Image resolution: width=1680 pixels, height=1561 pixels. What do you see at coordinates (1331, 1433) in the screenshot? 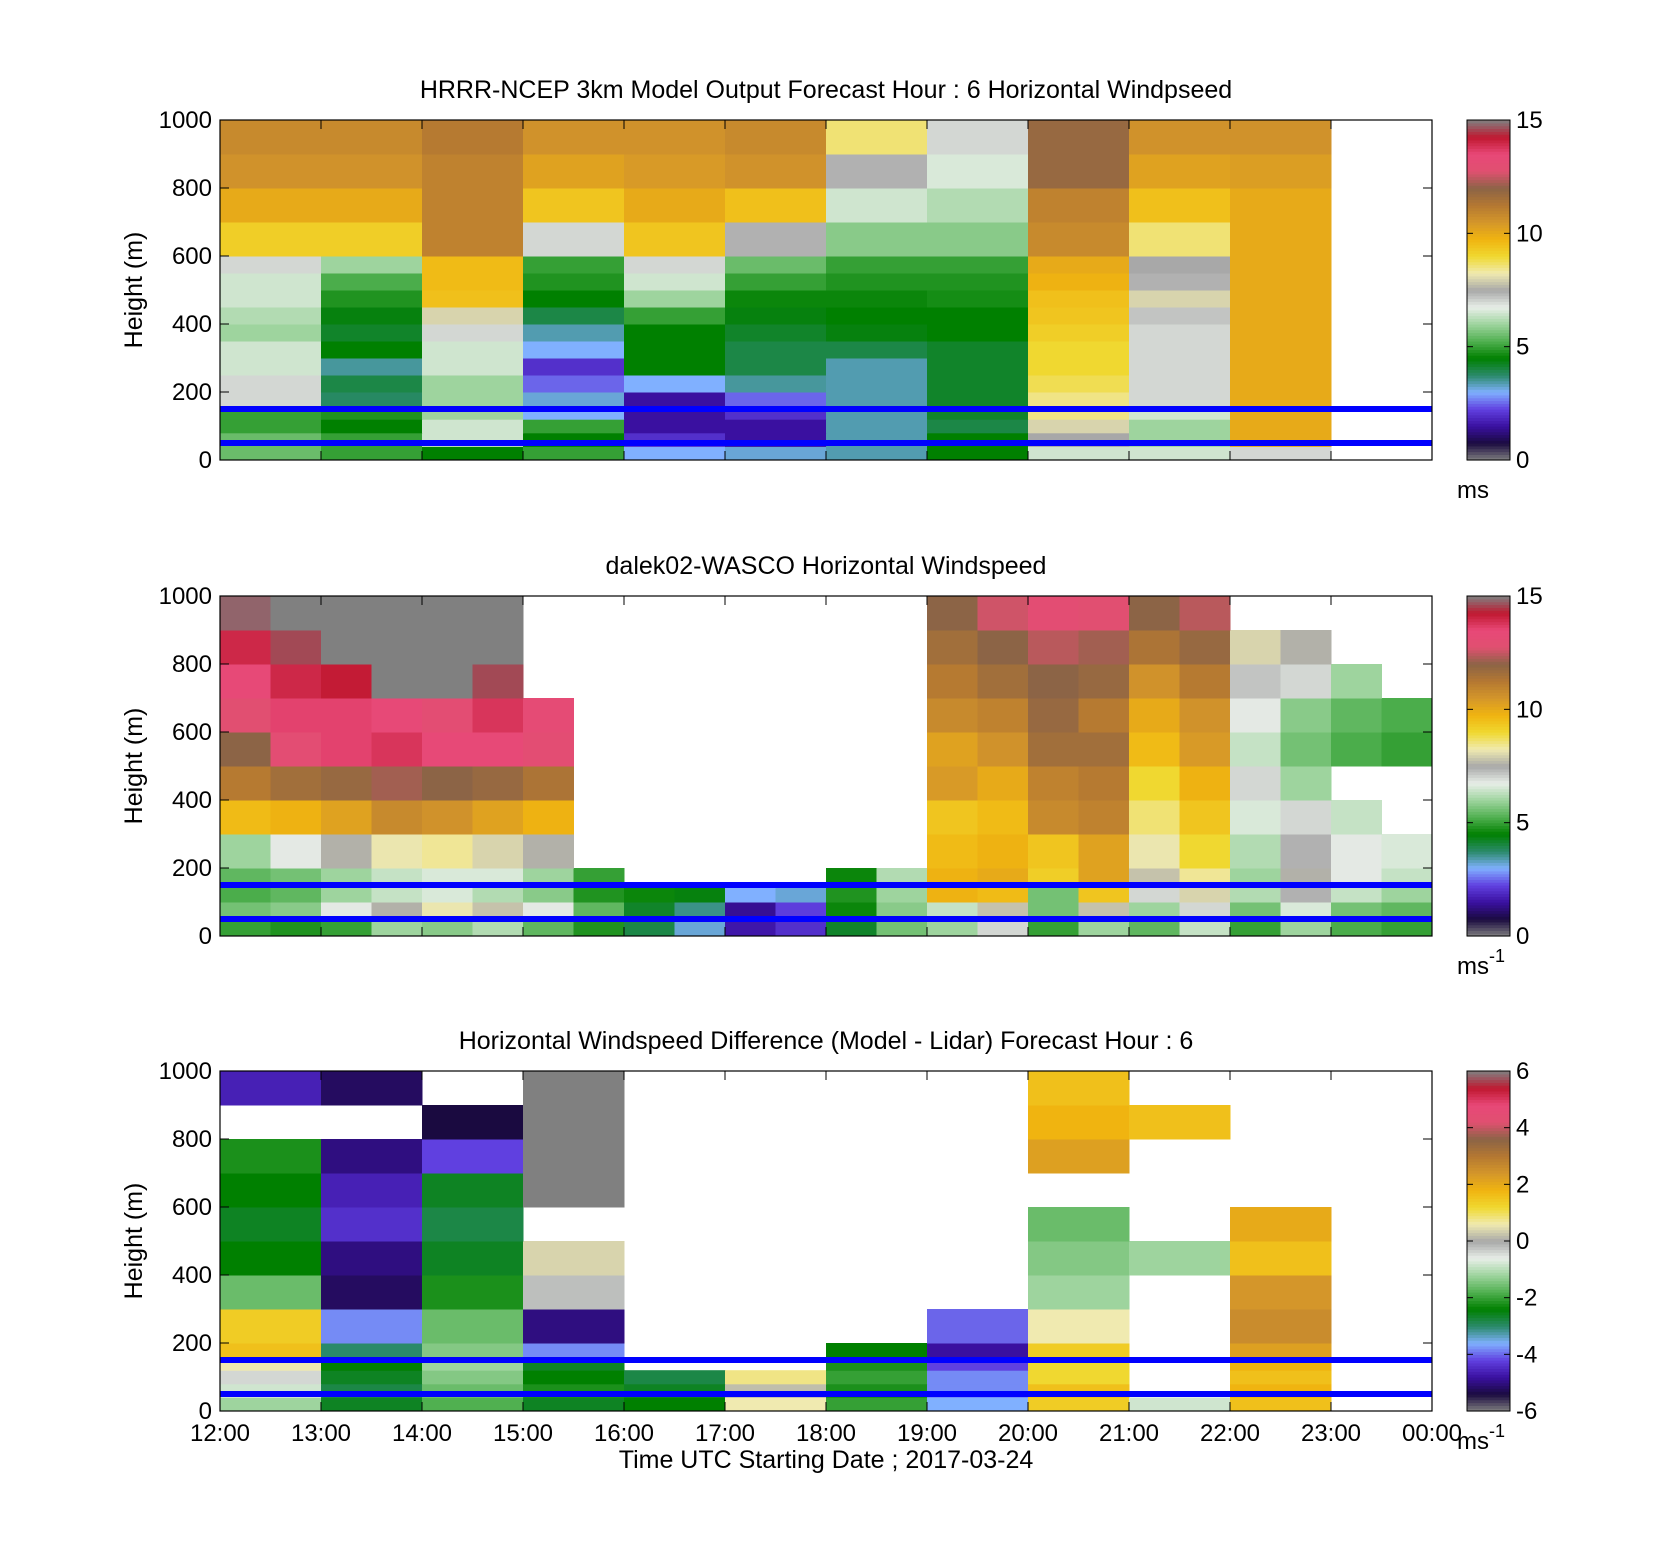
I see `x-tick-label: 23:00` at bounding box center [1331, 1433].